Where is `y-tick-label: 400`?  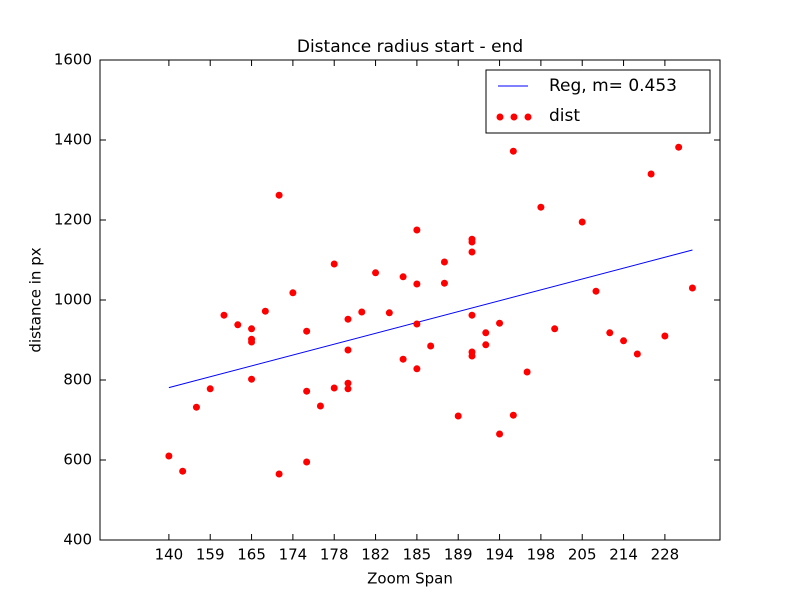
y-tick-label: 400 is located at coordinates (77, 540).